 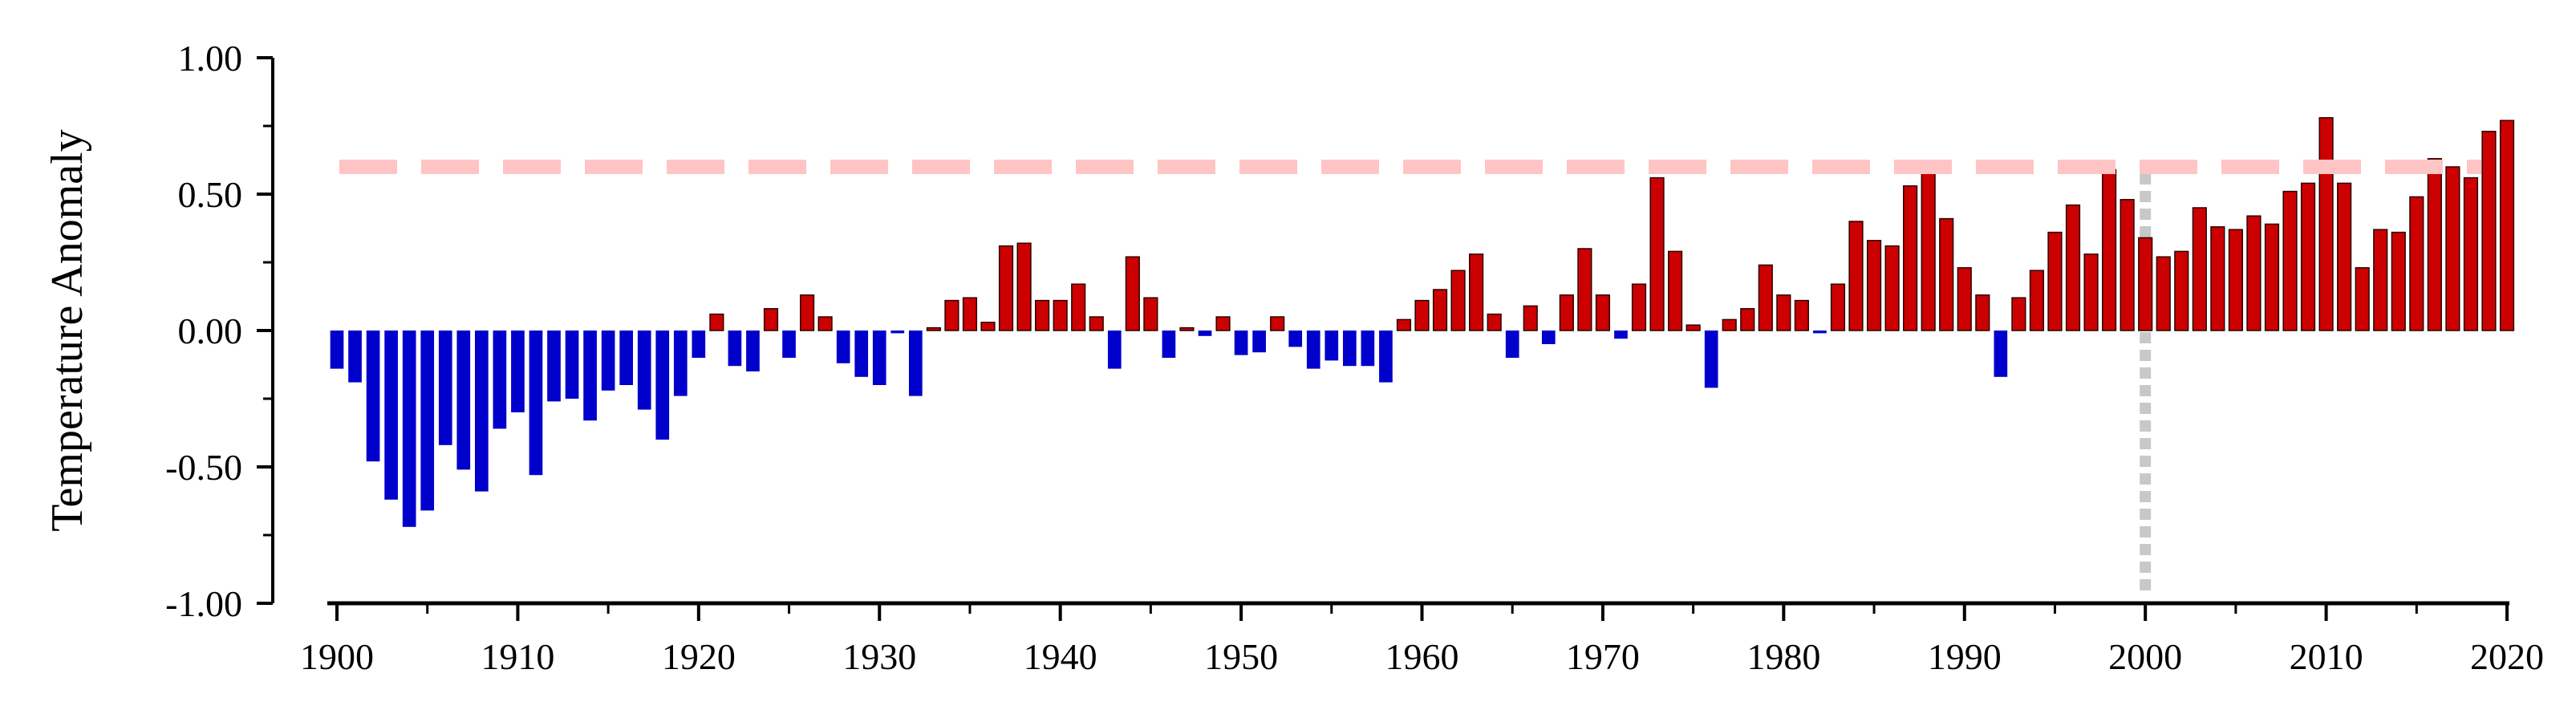 I want to click on bar-1925, so click(x=789, y=344).